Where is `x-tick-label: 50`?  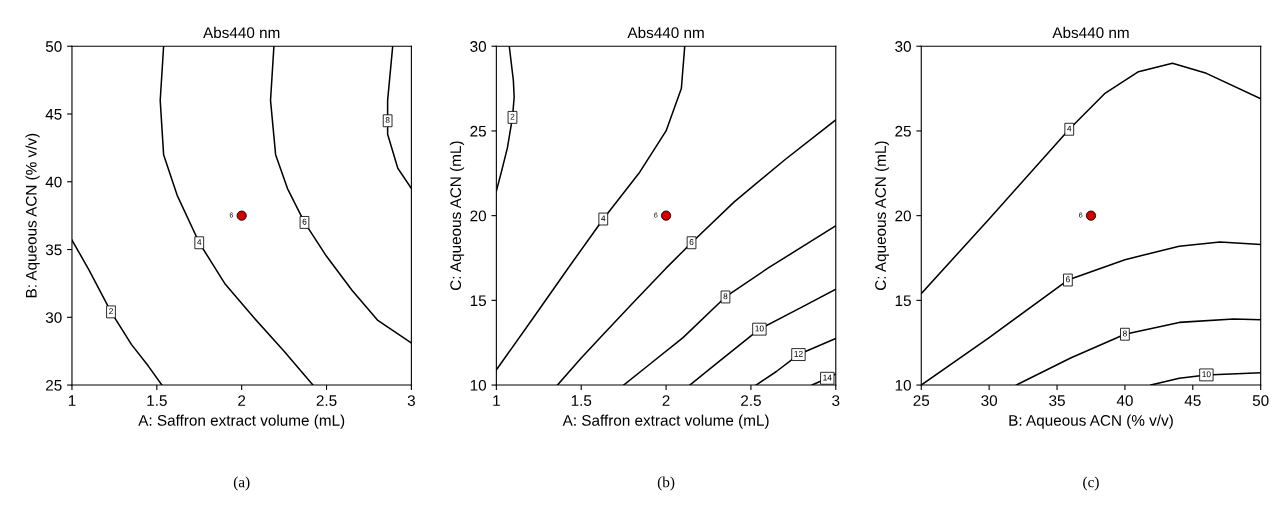 x-tick-label: 50 is located at coordinates (1260, 401).